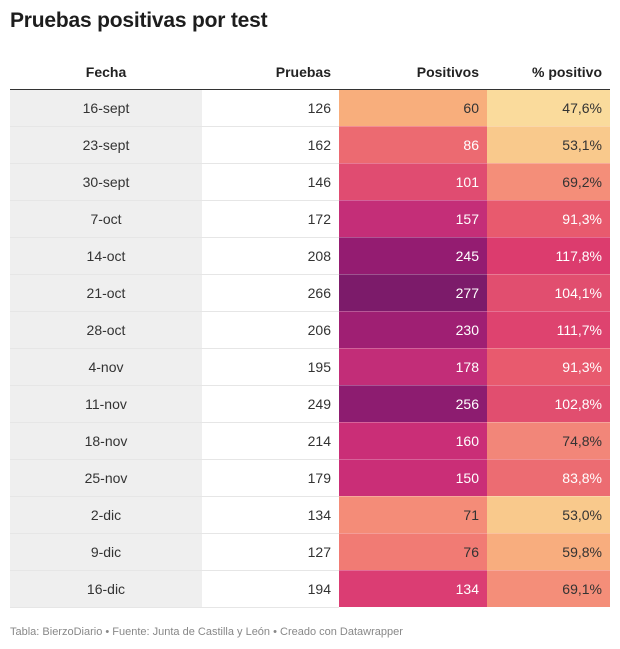 This screenshot has width=620, height=649. What do you see at coordinates (106, 145) in the screenshot?
I see `cell-fecha: 23-sept` at bounding box center [106, 145].